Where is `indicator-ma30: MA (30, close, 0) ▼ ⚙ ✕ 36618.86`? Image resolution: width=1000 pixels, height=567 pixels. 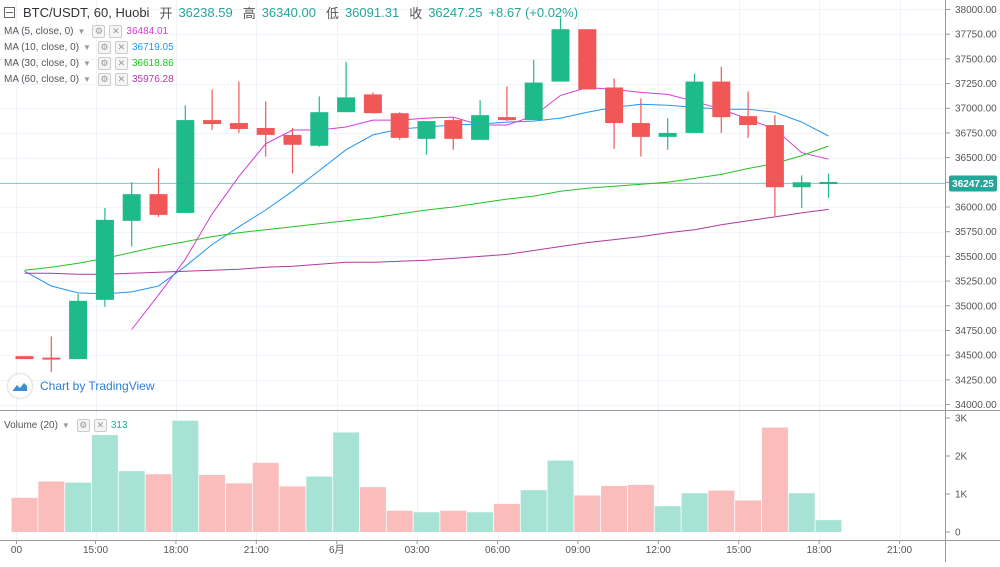 indicator-ma30: MA (30, close, 0) ▼ ⚙ ✕ 36618.86 is located at coordinates (89, 63).